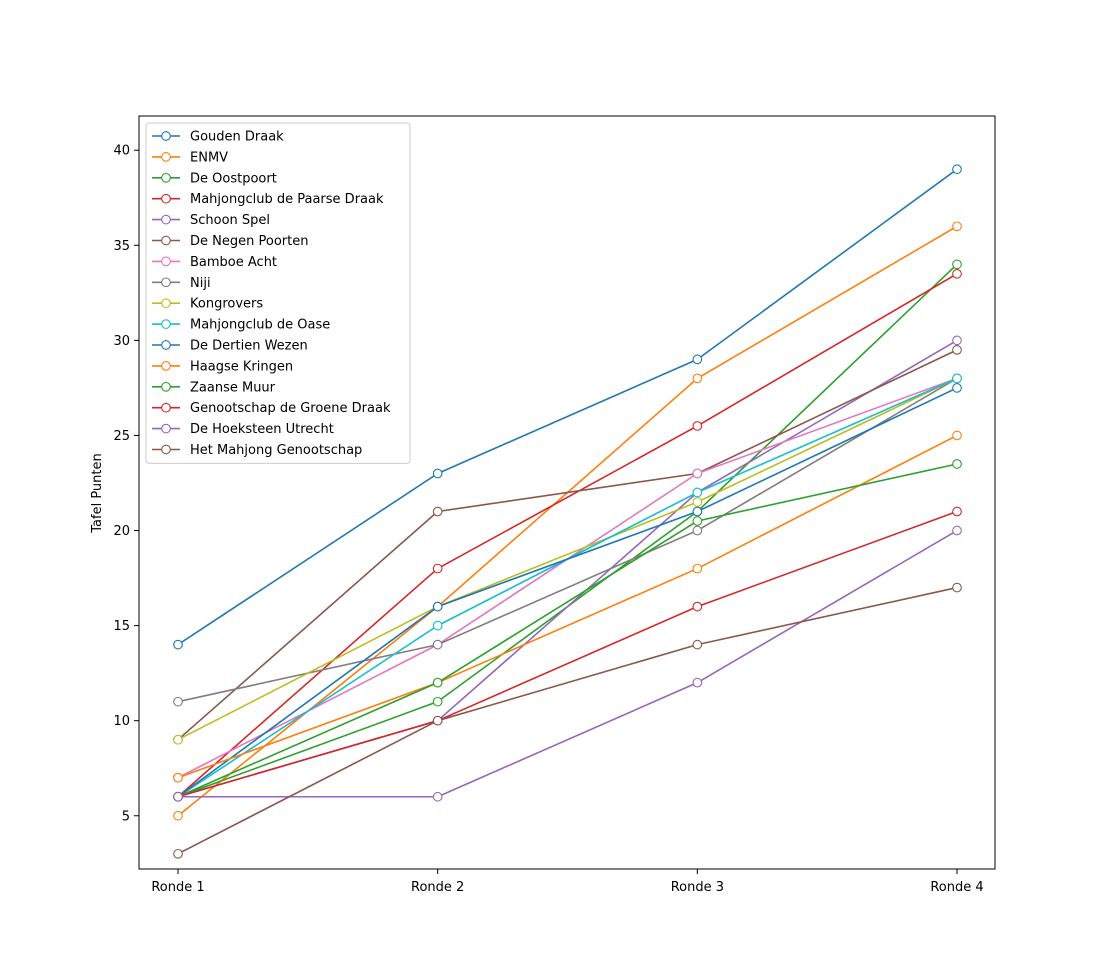 The image size is (1106, 977). I want to click on y-tick-label: 5, so click(126, 816).